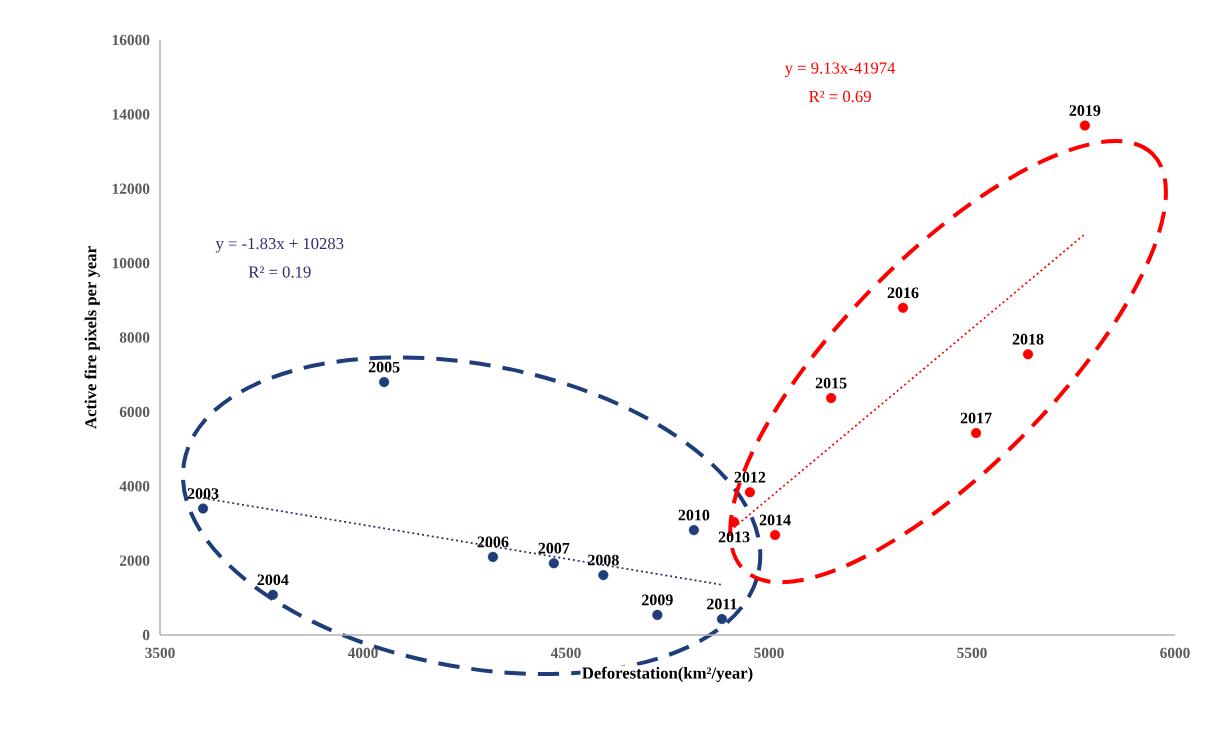 The height and width of the screenshot is (742, 1213). I want to click on annotation: 2016, so click(903, 293).